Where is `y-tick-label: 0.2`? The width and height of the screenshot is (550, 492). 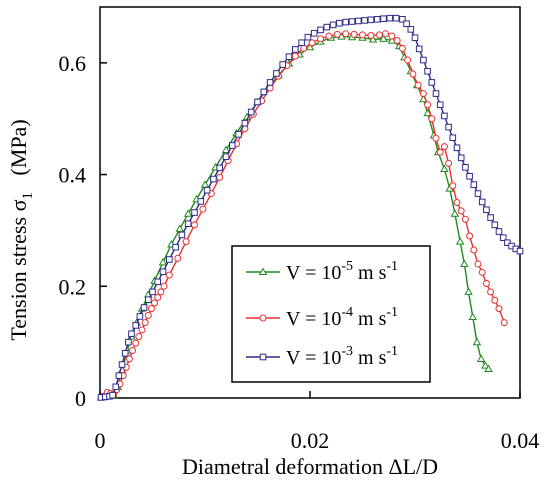 y-tick-label: 0.2 is located at coordinates (73, 286).